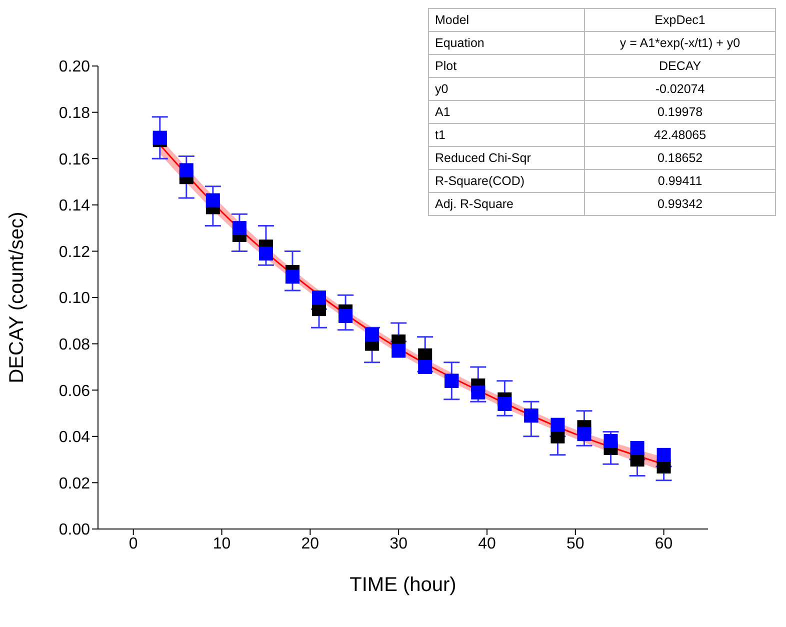  I want to click on annotation: R-Square(COD), so click(506, 181).